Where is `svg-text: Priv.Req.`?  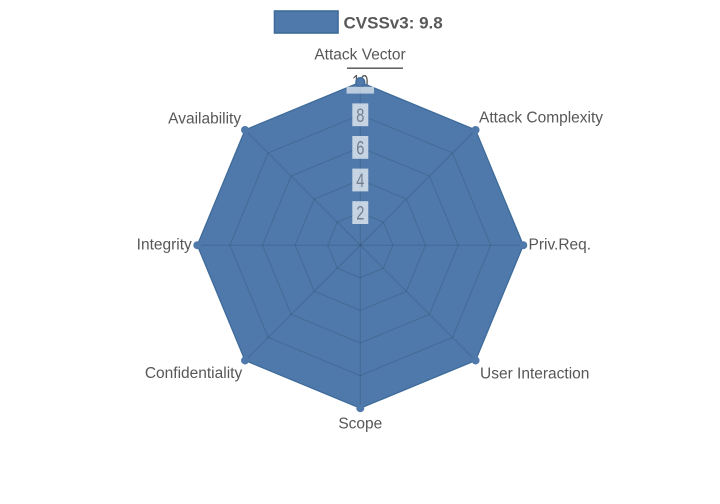 svg-text: Priv.Req. is located at coordinates (560, 244).